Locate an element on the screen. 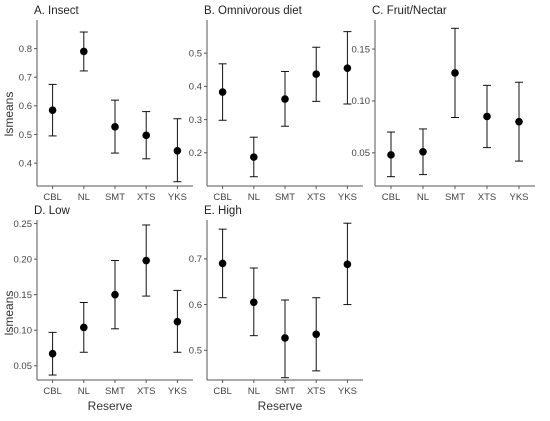 The width and height of the screenshot is (550, 421). y-tick-label-omnivorous: 0.2 is located at coordinates (195, 153).